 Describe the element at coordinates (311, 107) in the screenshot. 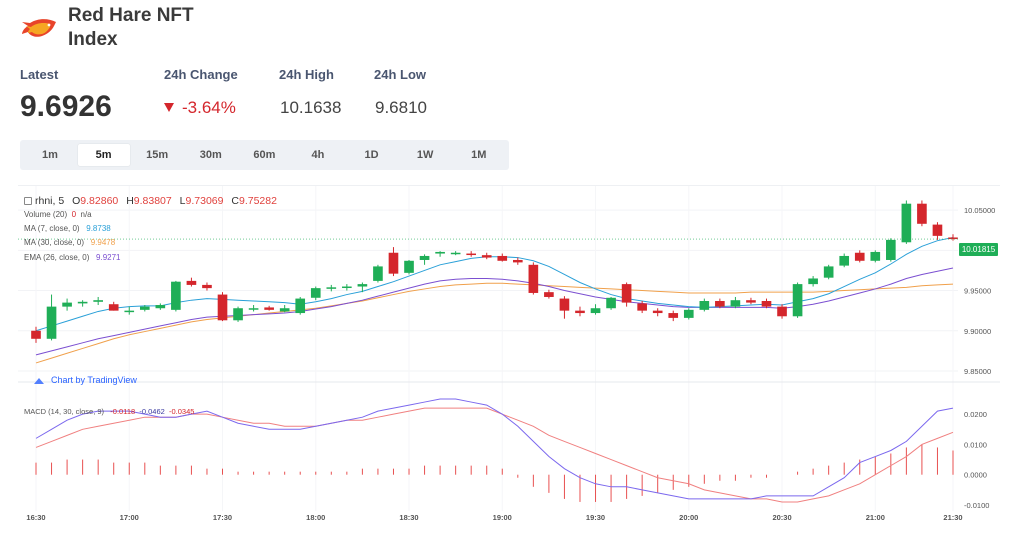

I see `high-value: 10.1638` at that location.